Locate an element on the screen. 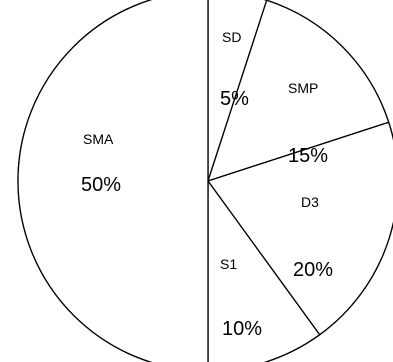 The image size is (393, 362). slice-label-d3: D3 is located at coordinates (310, 202).